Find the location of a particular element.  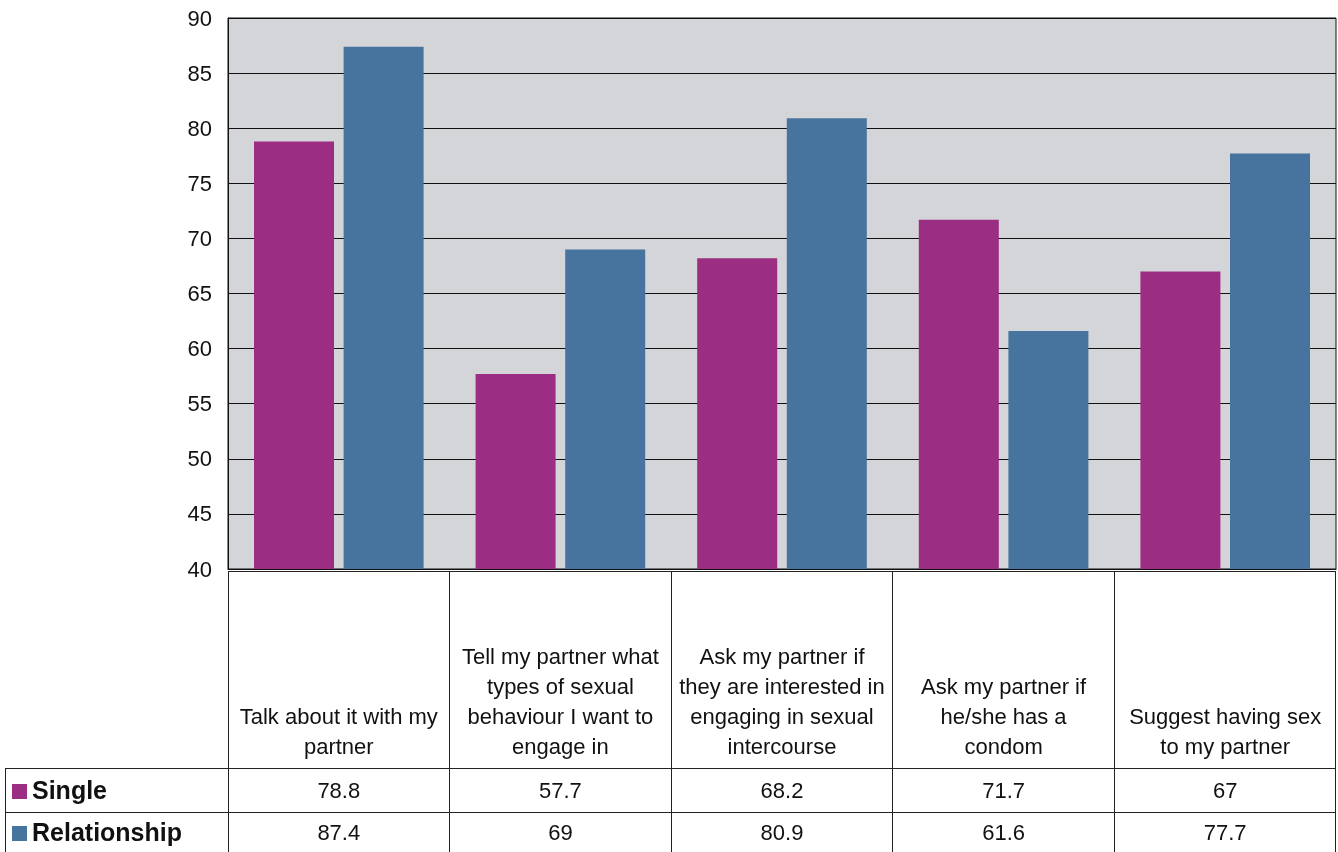

legend-label: Relationship is located at coordinates (116, 832).